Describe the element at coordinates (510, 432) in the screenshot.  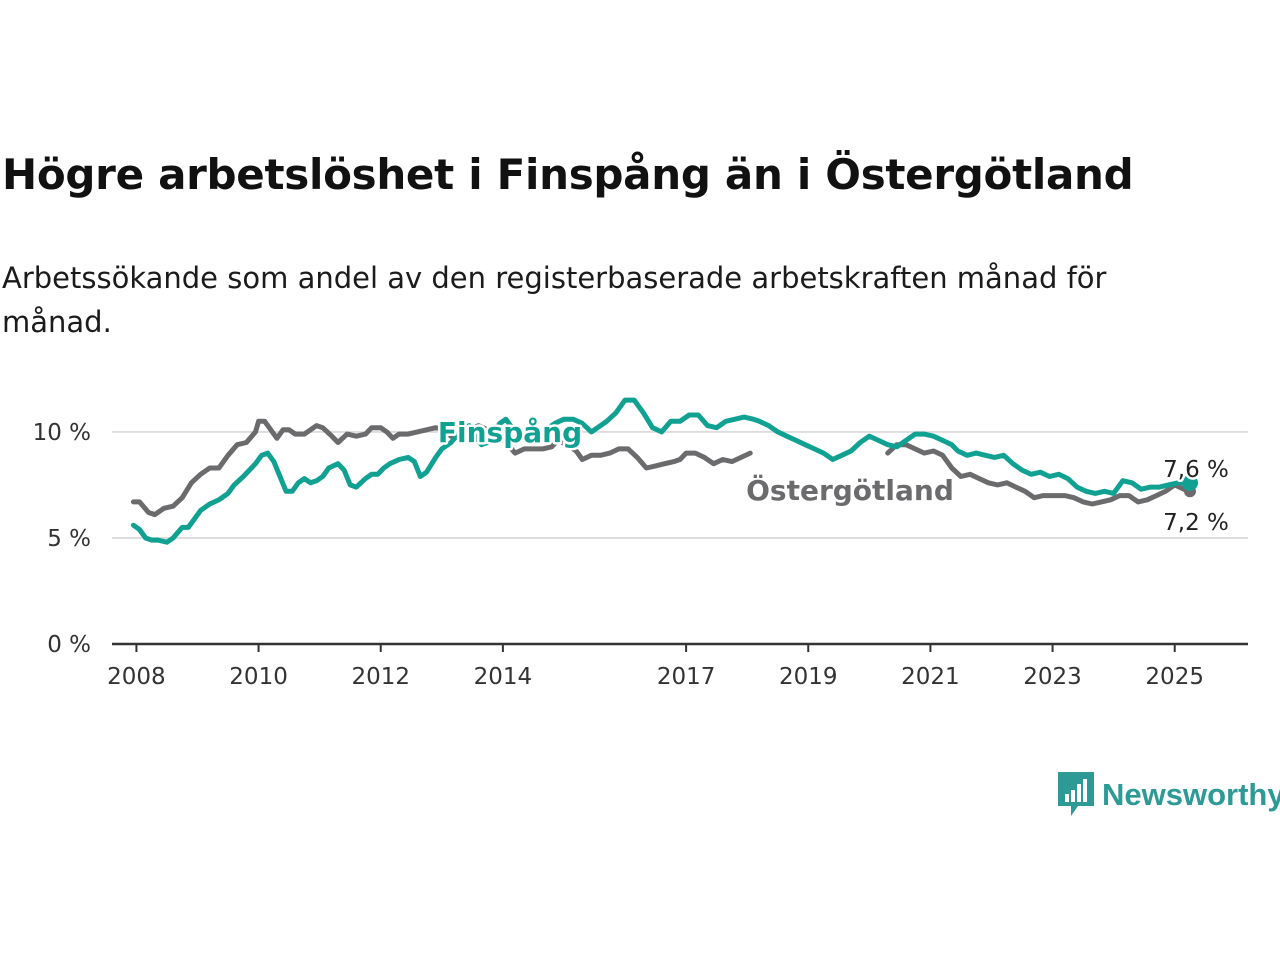
I see `series-label-finspang: Finspång` at that location.